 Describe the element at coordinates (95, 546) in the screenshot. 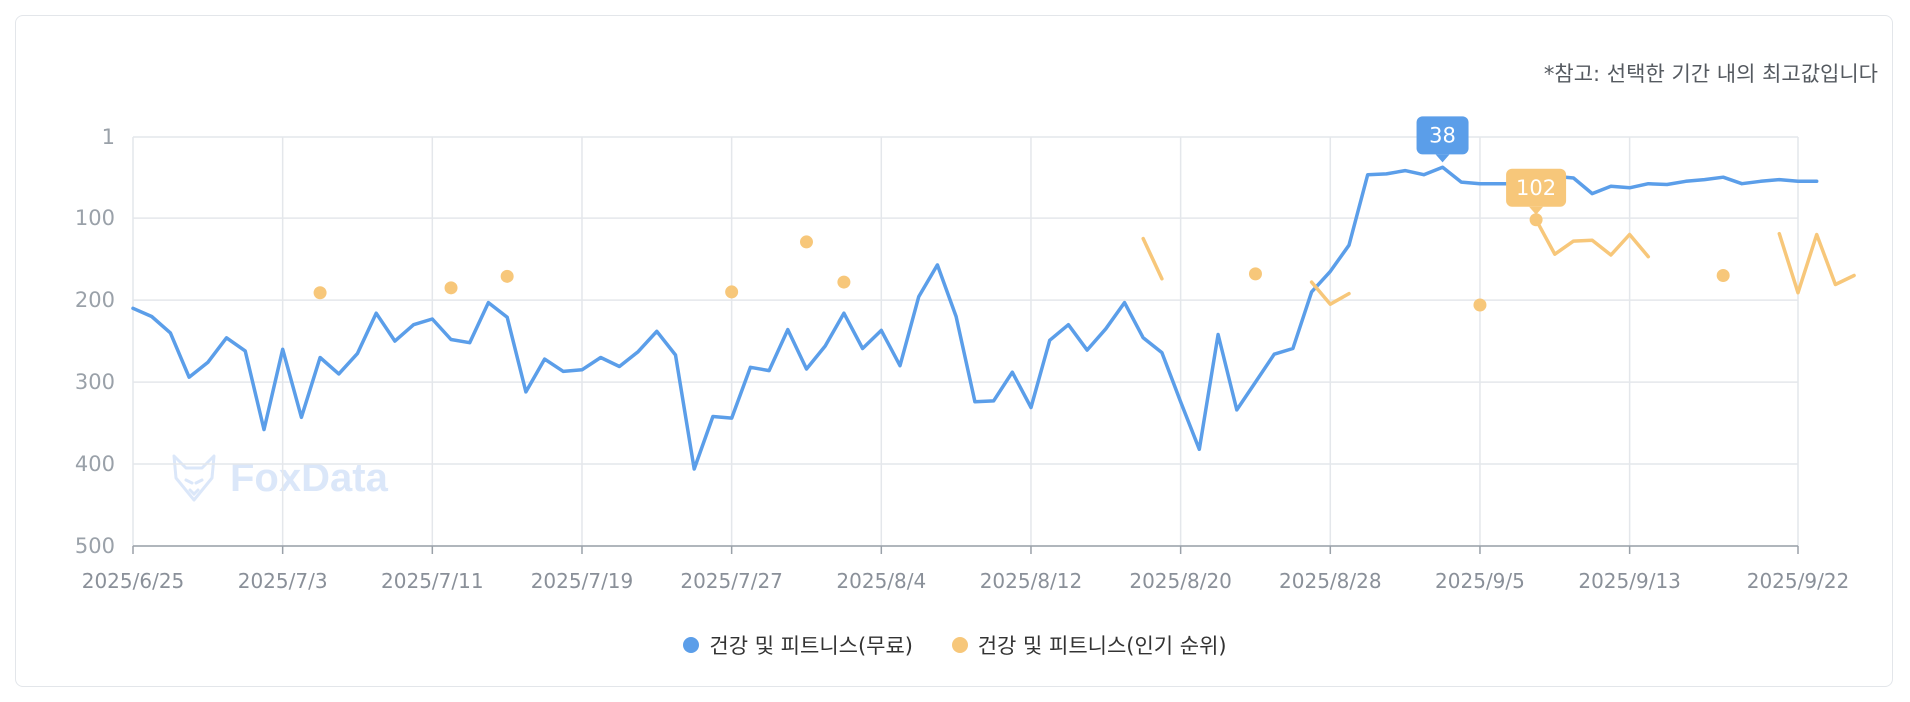

I see `y-tick-label: 500` at that location.